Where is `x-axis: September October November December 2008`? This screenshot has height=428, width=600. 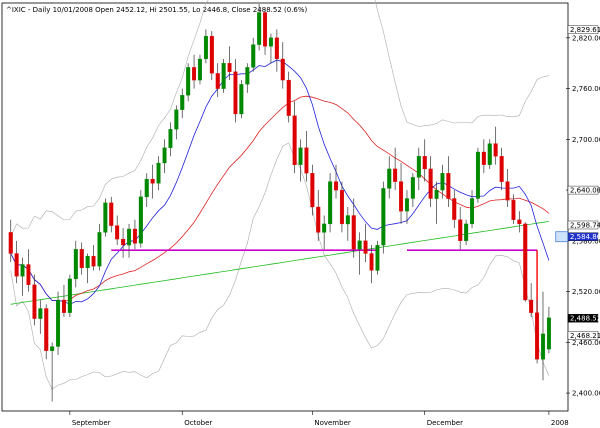 x-axis: September October November December 2008 is located at coordinates (319, 419).